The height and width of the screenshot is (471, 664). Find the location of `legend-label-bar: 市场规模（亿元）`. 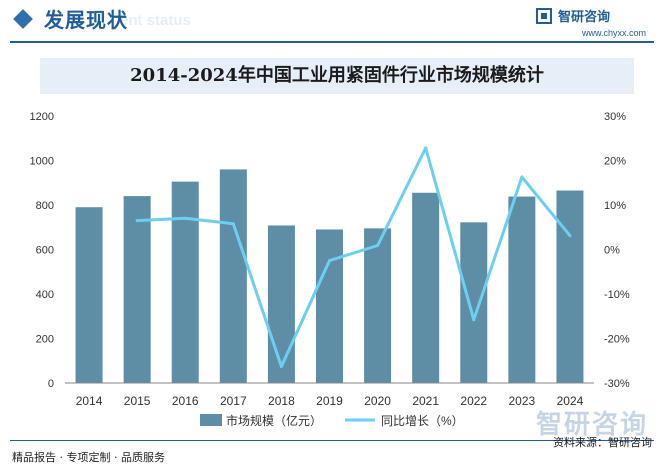

legend-label-bar: 市场规模（亿元） is located at coordinates (274, 420).